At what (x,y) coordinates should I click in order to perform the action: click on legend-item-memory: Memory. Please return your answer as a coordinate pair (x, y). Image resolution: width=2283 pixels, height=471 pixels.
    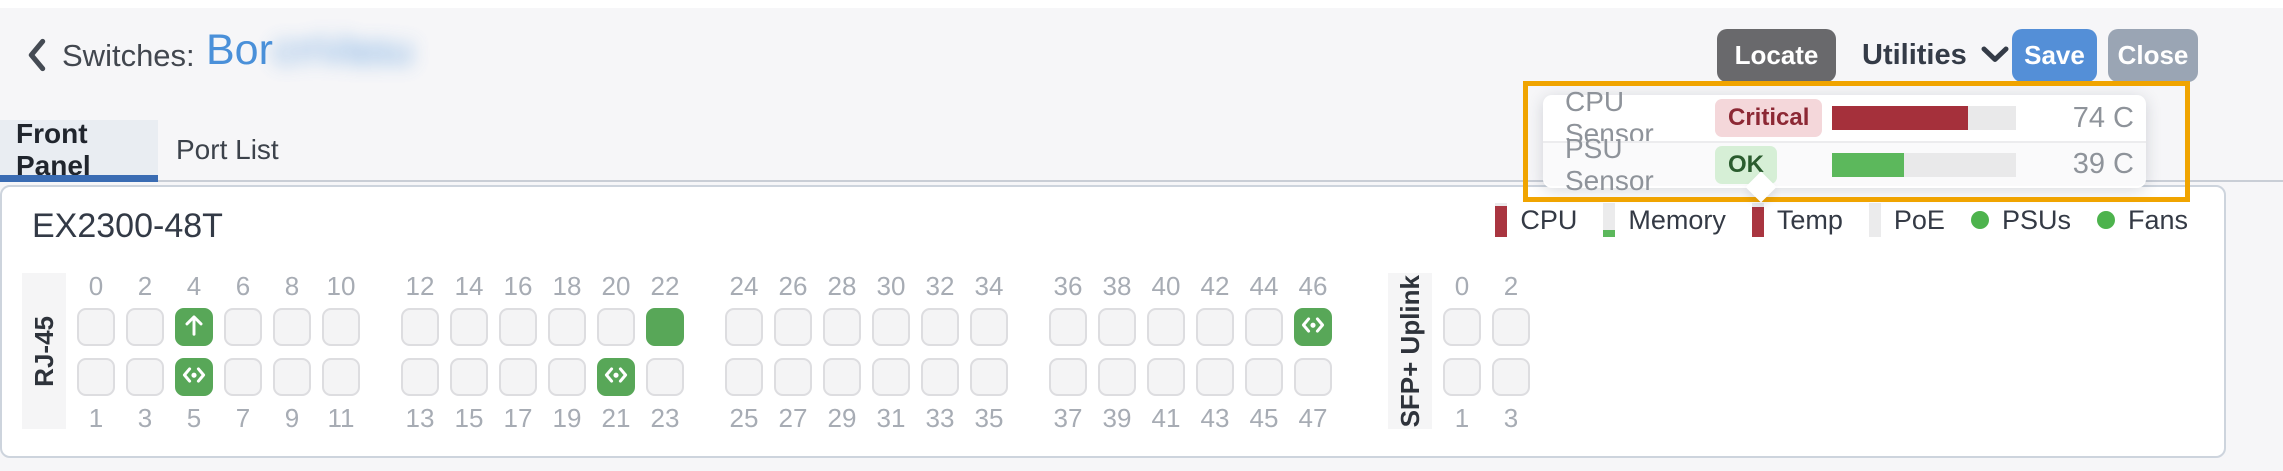
    Looking at the image, I should click on (1664, 220).